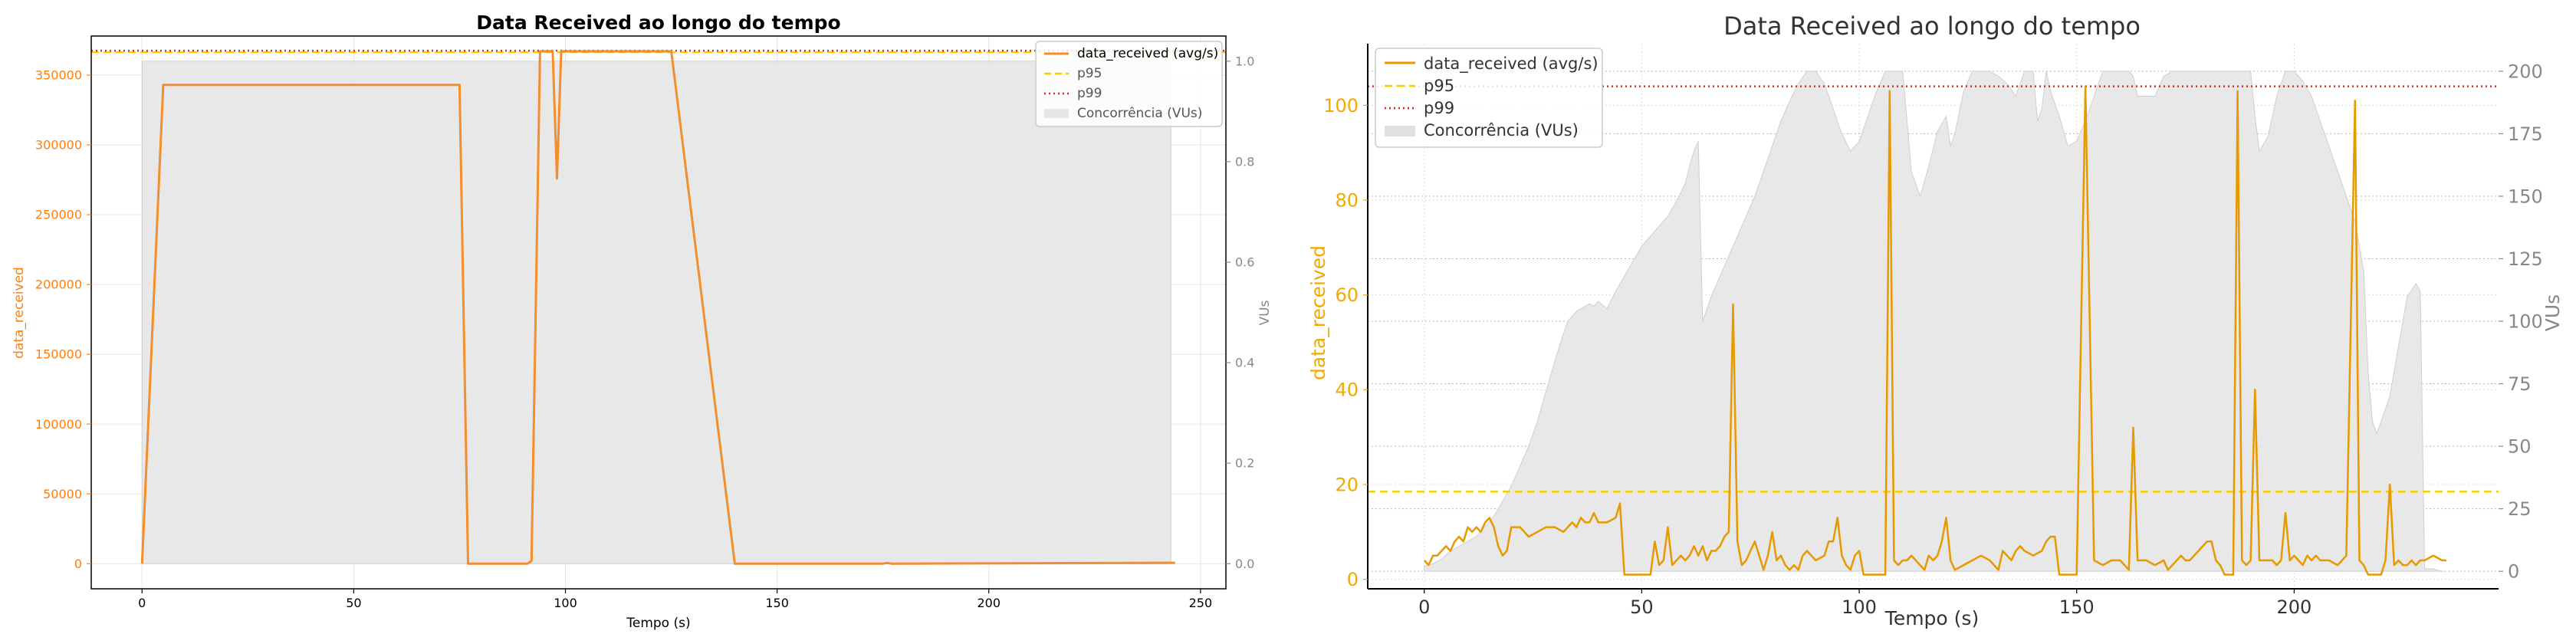  What do you see at coordinates (2520, 446) in the screenshot?
I see `y2-tick-label: 50` at bounding box center [2520, 446].